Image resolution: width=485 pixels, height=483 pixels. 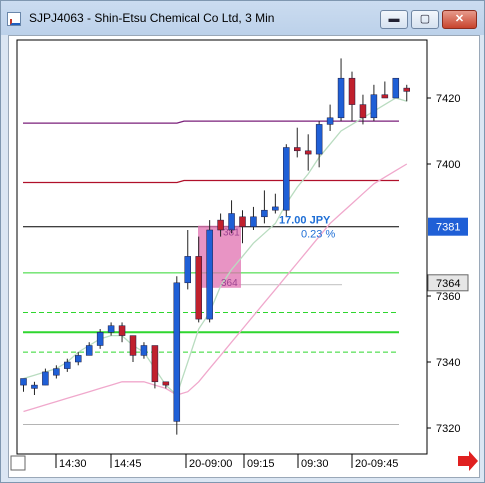 I want to click on time-scroll-box, so click(x=18, y=463).